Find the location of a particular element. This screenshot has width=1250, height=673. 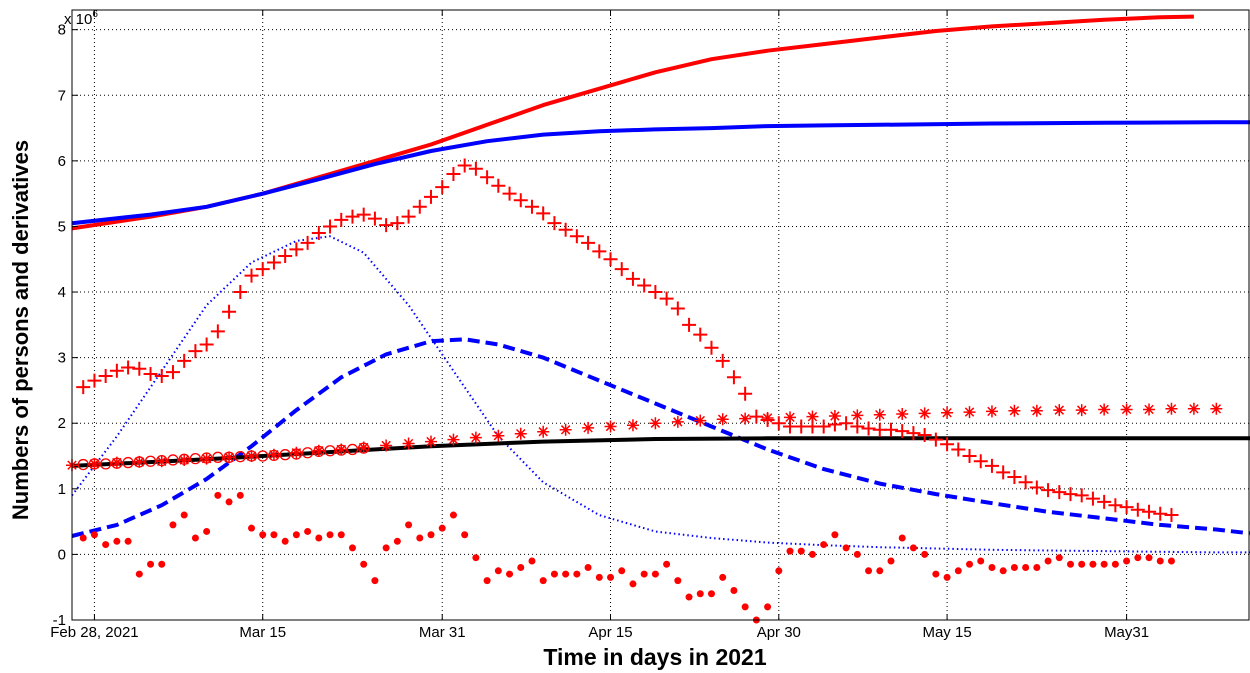

y-tick-label: 5 is located at coordinates (62, 226).